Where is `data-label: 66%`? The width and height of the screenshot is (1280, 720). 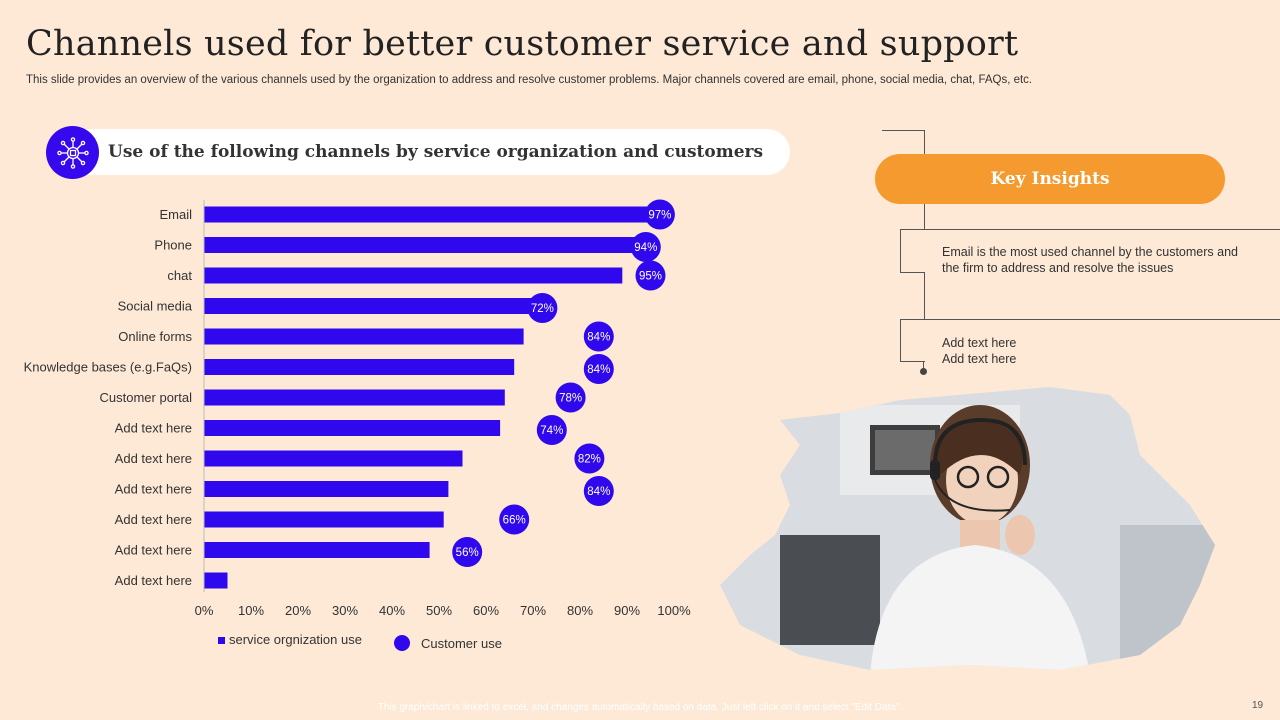
data-label: 66% is located at coordinates (514, 521).